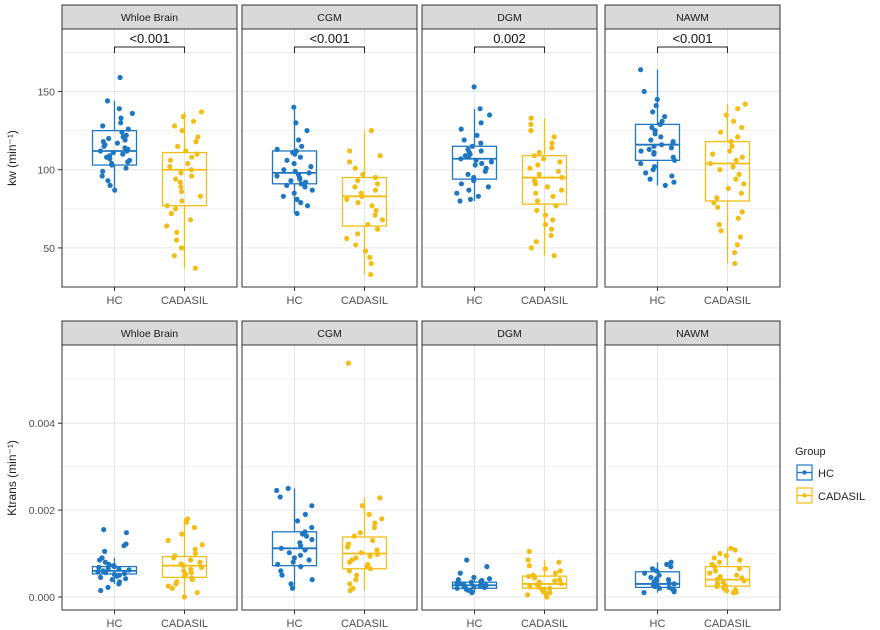 The height and width of the screenshot is (630, 880). I want to click on panel-border, so click(329, 477).